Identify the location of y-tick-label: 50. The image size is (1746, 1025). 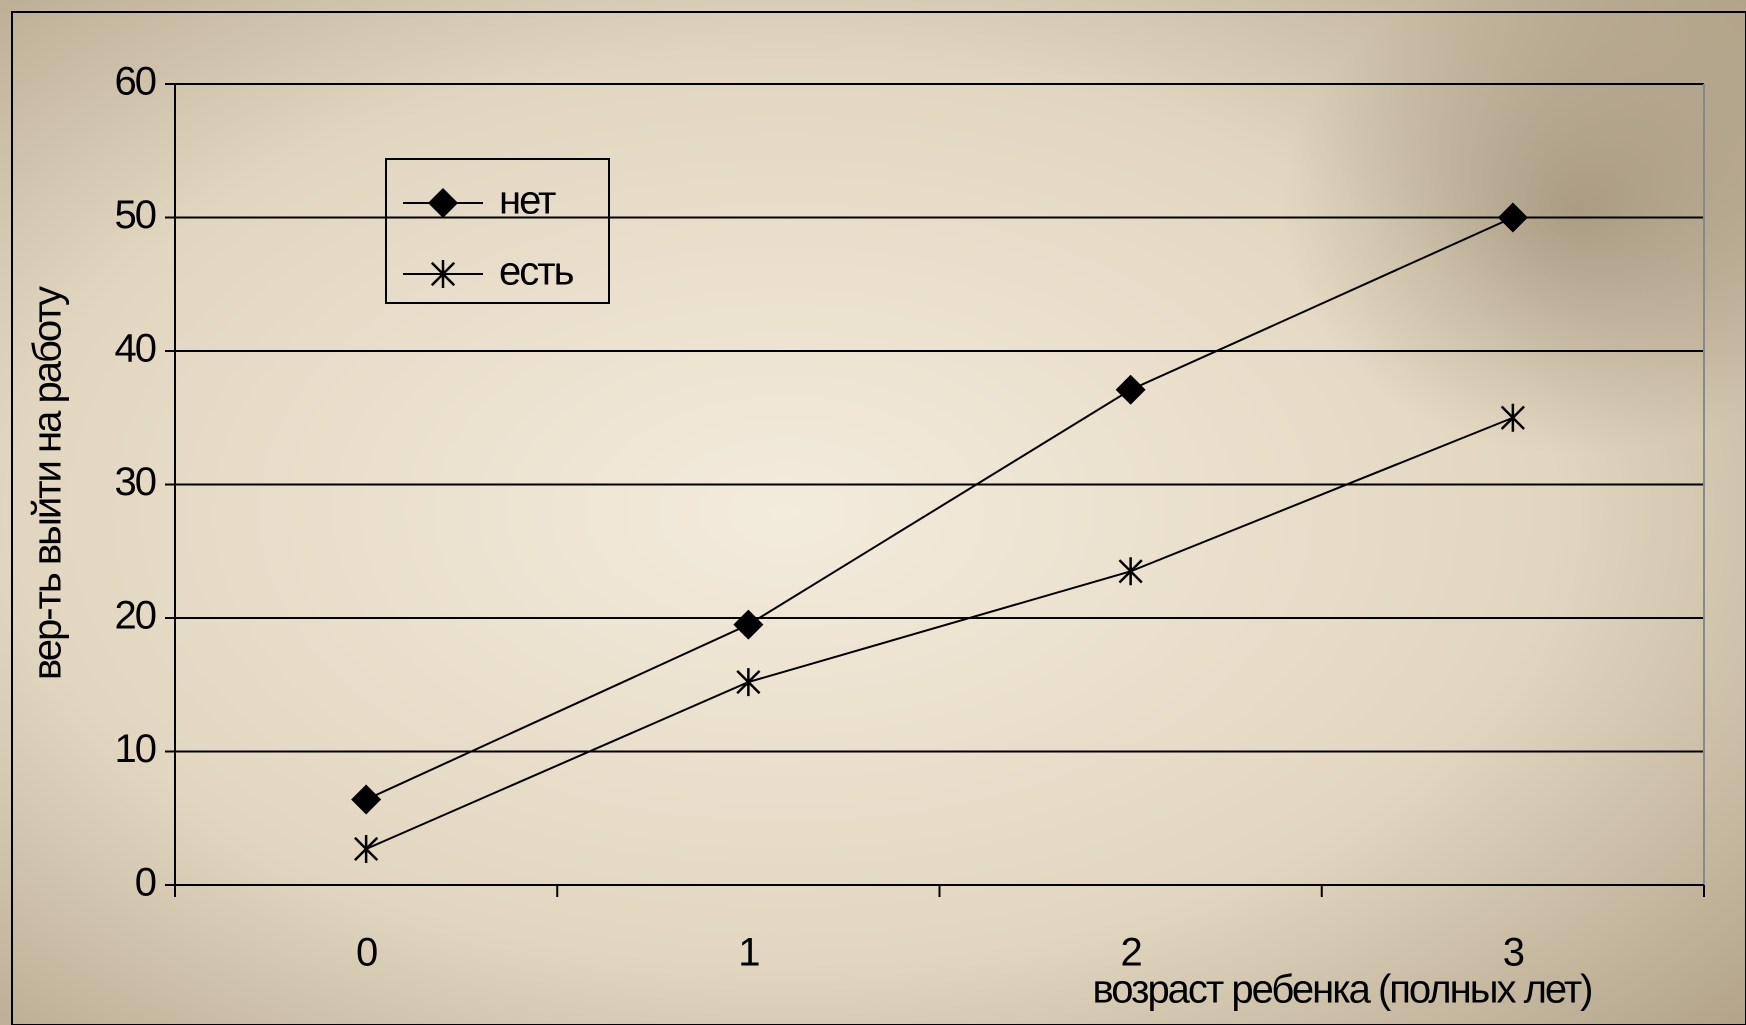
(135, 215).